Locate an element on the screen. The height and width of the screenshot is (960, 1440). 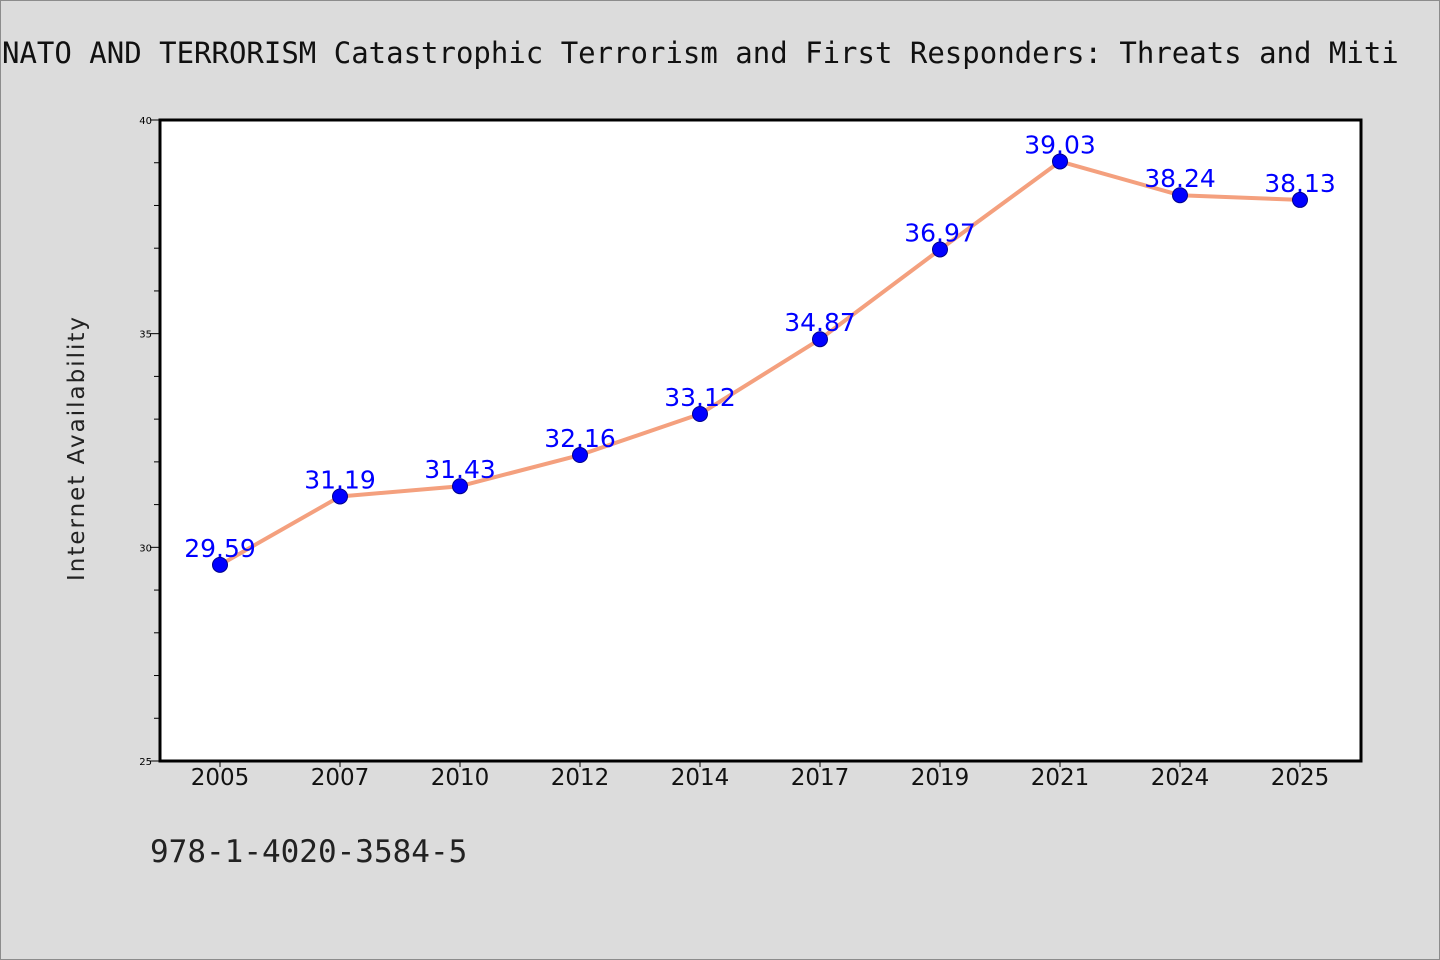
x-tick-label: 2012 is located at coordinates (580, 778).